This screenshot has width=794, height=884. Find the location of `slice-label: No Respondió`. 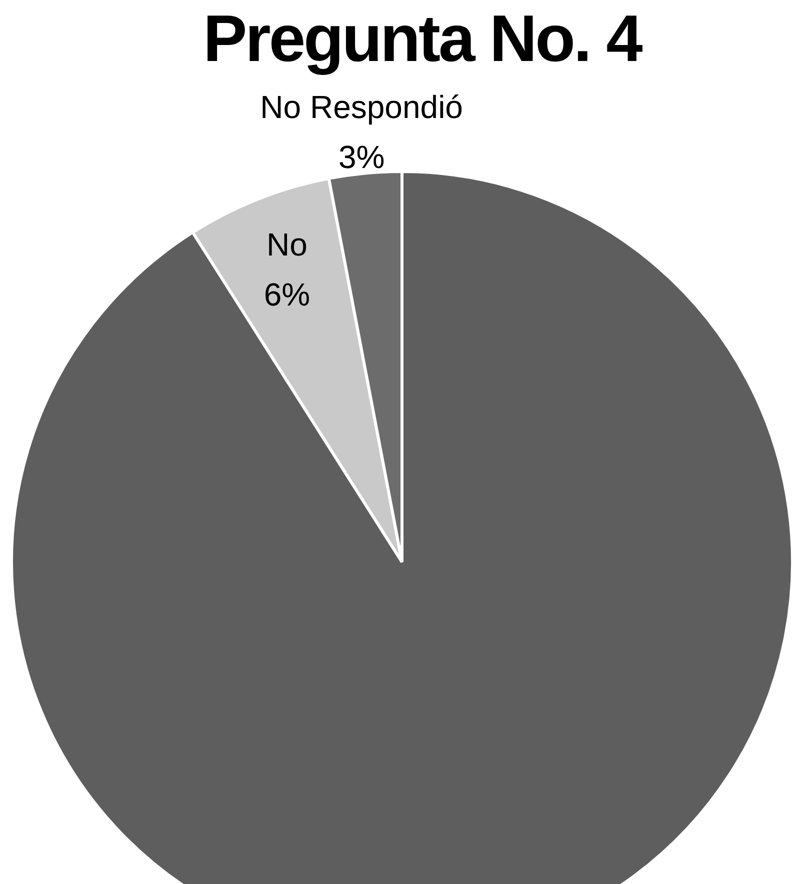

slice-label: No Respondió is located at coordinates (361, 107).